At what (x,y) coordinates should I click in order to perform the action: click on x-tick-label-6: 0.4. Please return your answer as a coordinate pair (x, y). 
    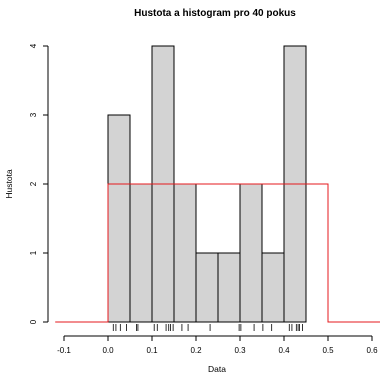
    Looking at the image, I should click on (284, 350).